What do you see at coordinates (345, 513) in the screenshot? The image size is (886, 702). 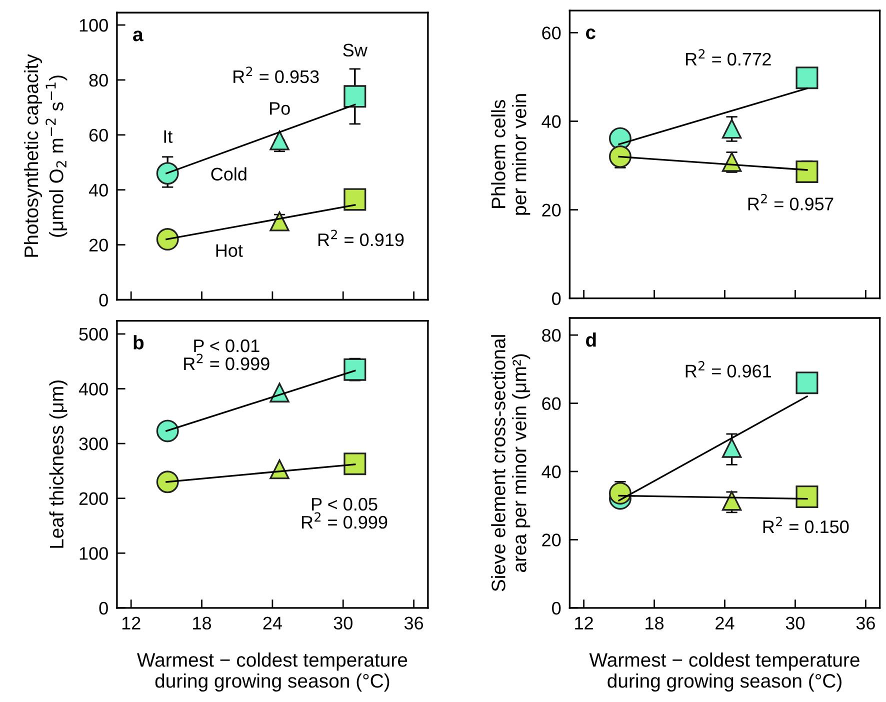 I see `annotation: P < 0.05 R$^{2}$ = 0.999` at bounding box center [345, 513].